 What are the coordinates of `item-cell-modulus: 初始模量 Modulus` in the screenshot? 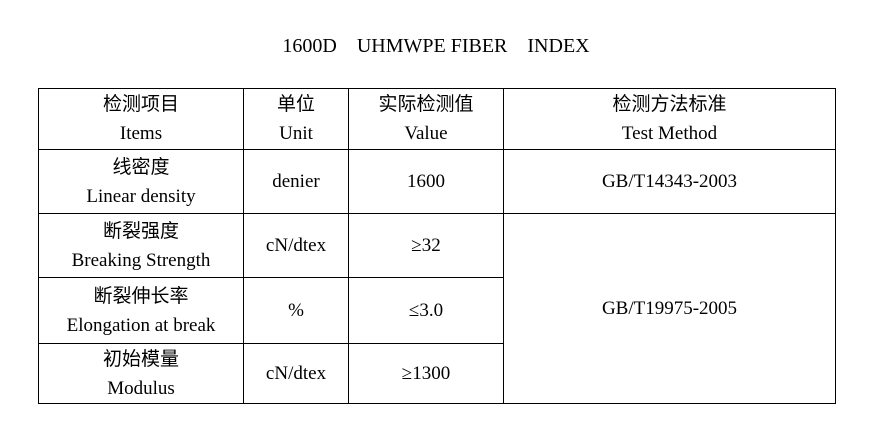 It's located at (141, 373).